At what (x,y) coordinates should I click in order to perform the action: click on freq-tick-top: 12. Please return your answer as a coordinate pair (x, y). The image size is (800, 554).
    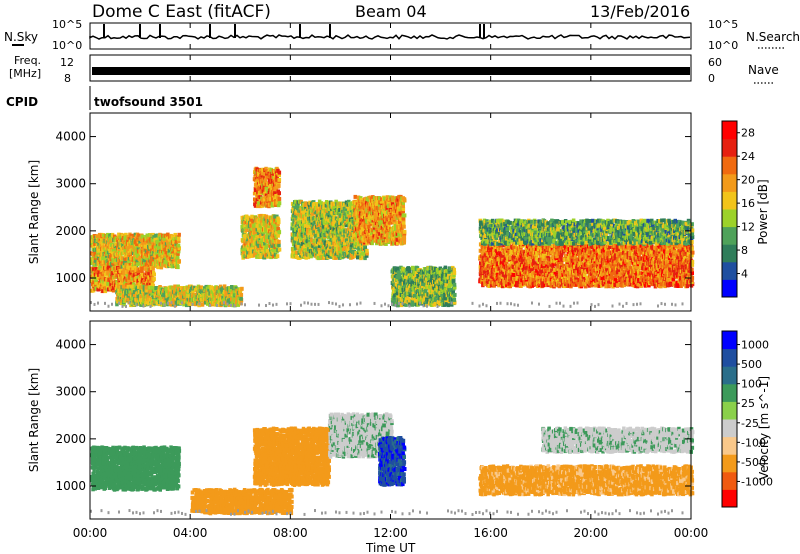
    Looking at the image, I should click on (67, 62).